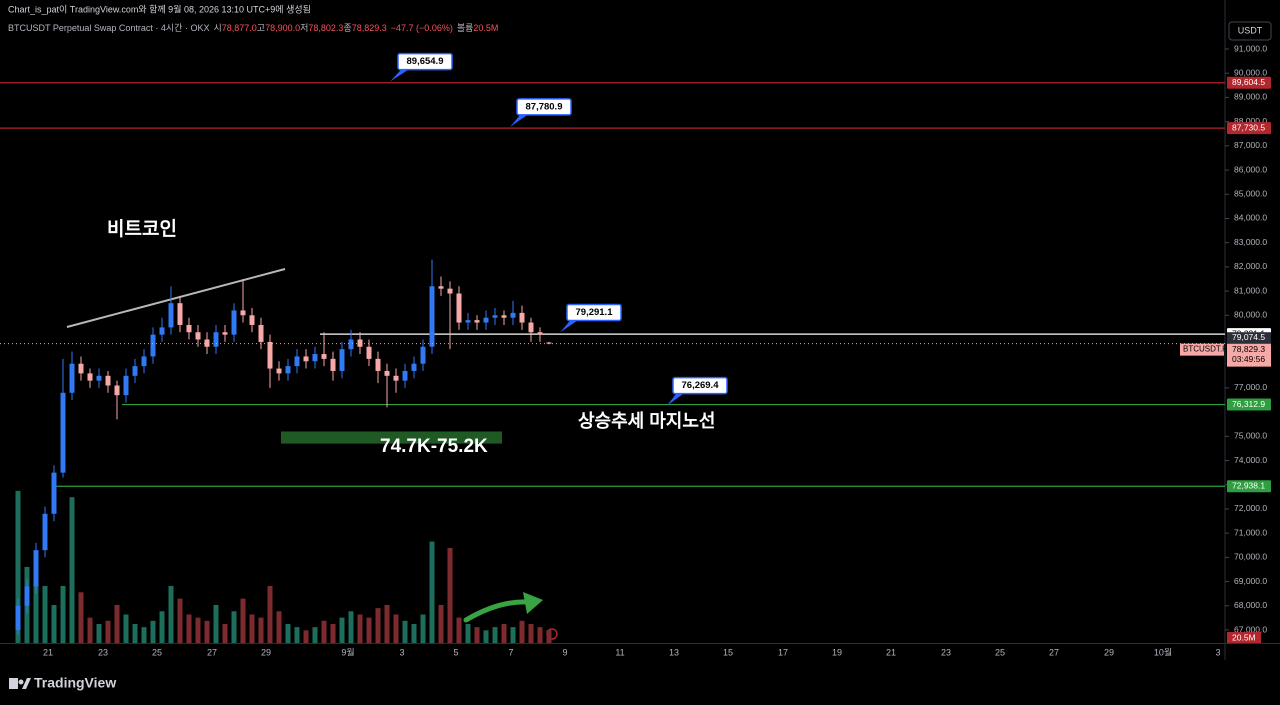 This screenshot has width=1280, height=705. What do you see at coordinates (1250, 266) in the screenshot?
I see `y-tick-label: 82,000.0` at bounding box center [1250, 266].